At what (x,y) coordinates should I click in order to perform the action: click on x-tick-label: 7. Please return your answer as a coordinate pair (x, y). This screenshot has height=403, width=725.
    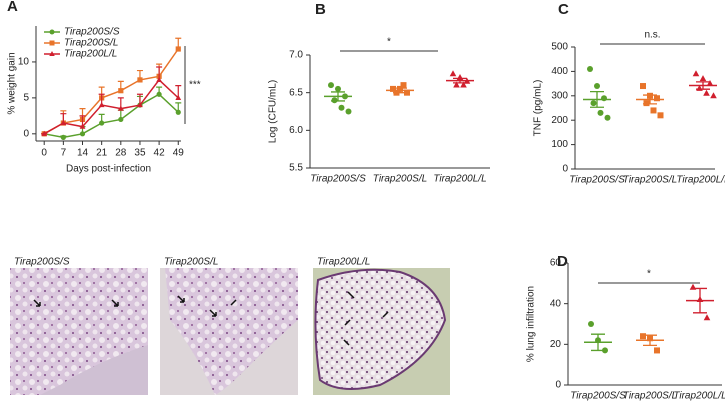
    Looking at the image, I should click on (64, 153).